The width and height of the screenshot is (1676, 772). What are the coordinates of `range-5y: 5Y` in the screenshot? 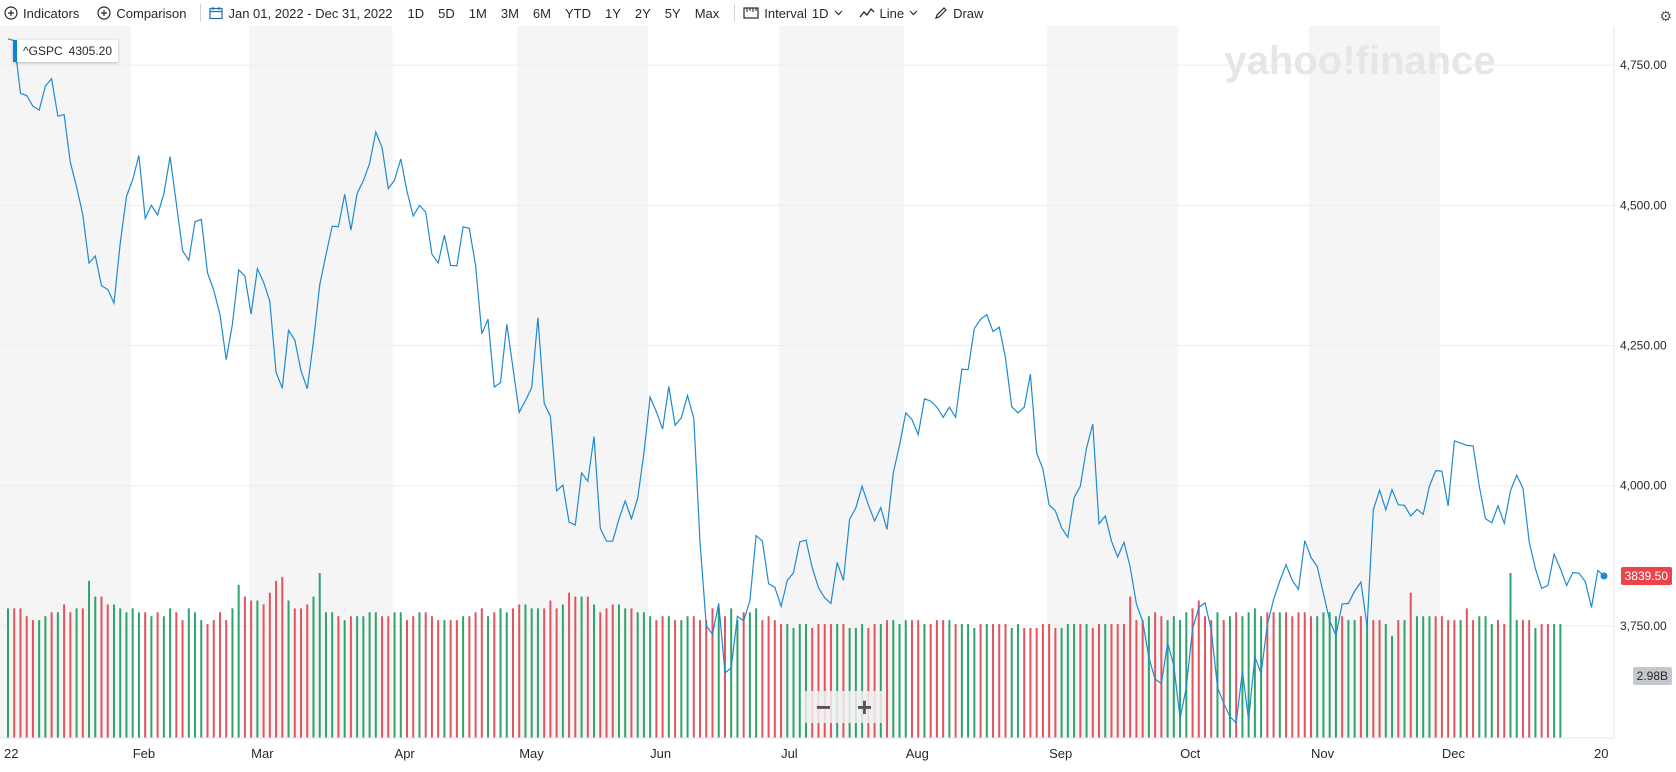 It's located at (672, 13).